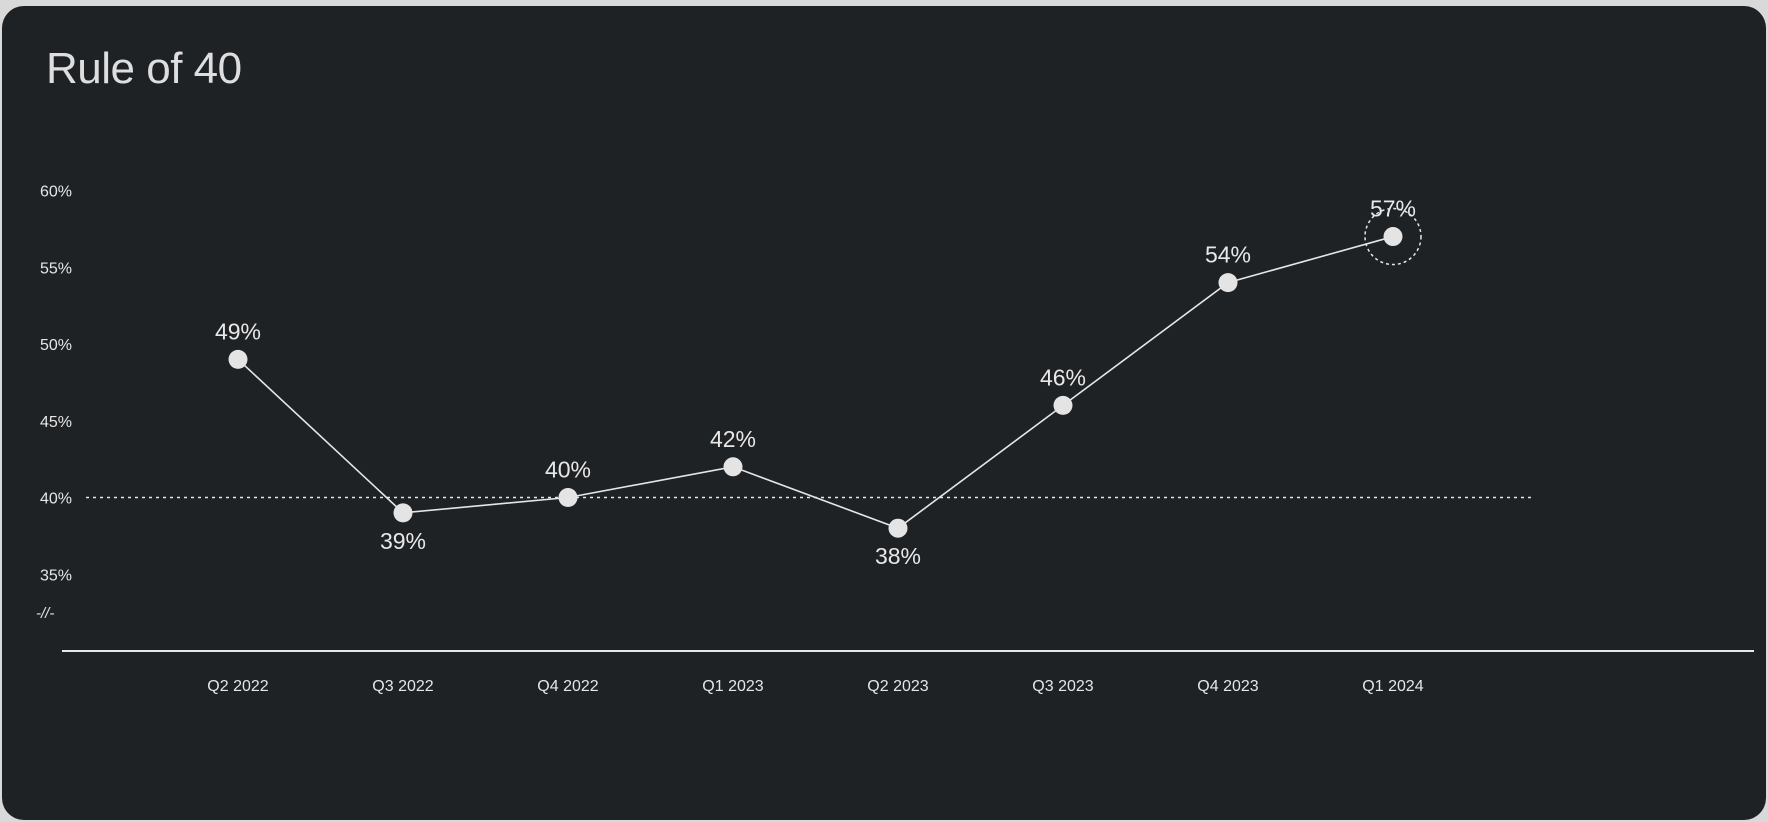 This screenshot has width=1768, height=822. Describe the element at coordinates (403, 541) in the screenshot. I see `data-label: 39%` at that location.